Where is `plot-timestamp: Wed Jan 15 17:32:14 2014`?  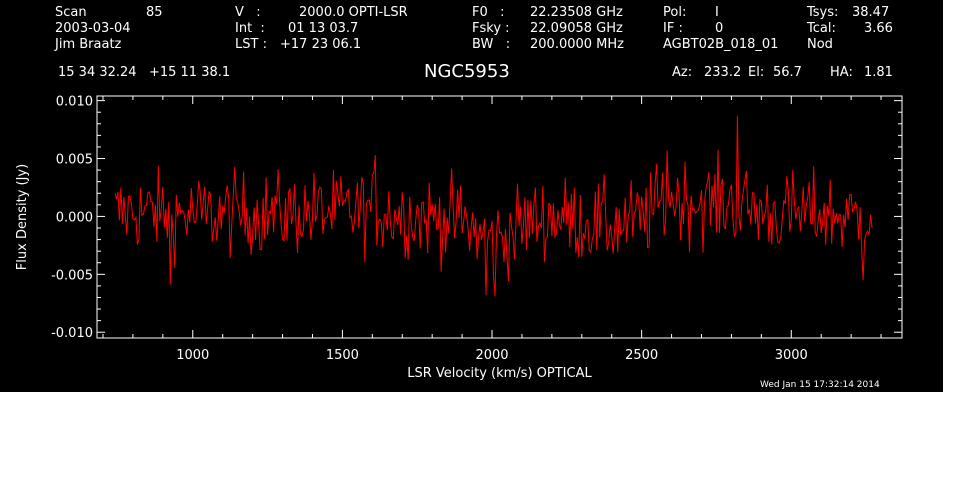
plot-timestamp: Wed Jan 15 17:32:14 2014 is located at coordinates (820, 385).